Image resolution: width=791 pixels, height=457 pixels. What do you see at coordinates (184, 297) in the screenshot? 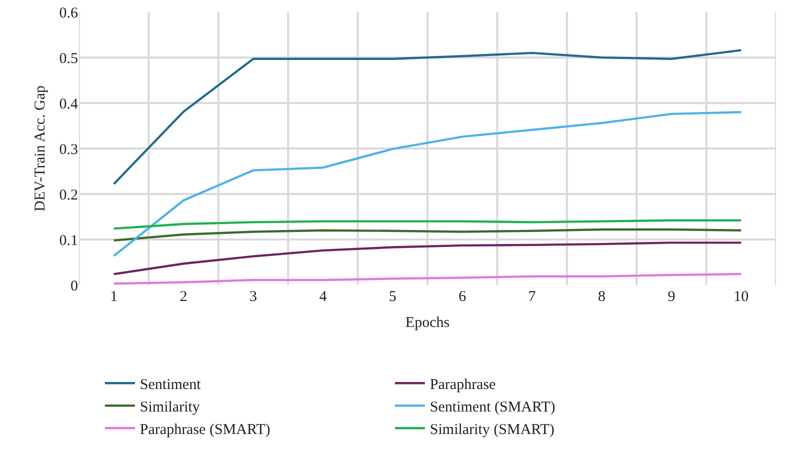
I see `x-tick-label: 2` at bounding box center [184, 297].